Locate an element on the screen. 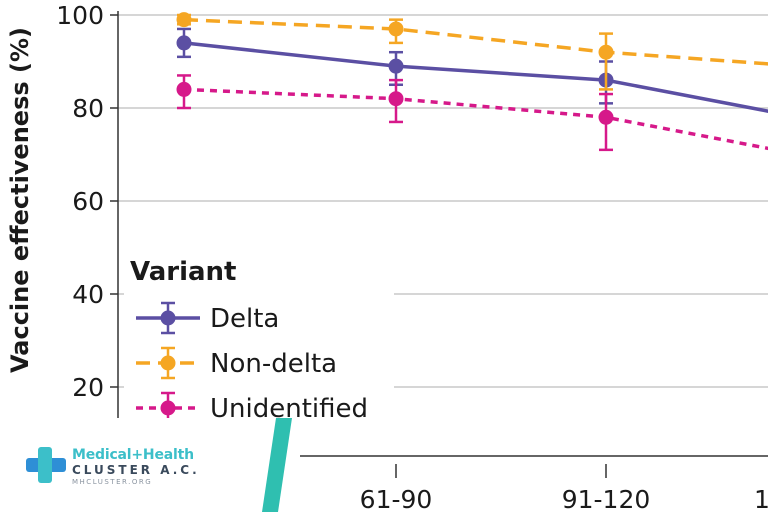  y-axis-title: Vaccine effectiveness (%) is located at coordinates (20, 200).